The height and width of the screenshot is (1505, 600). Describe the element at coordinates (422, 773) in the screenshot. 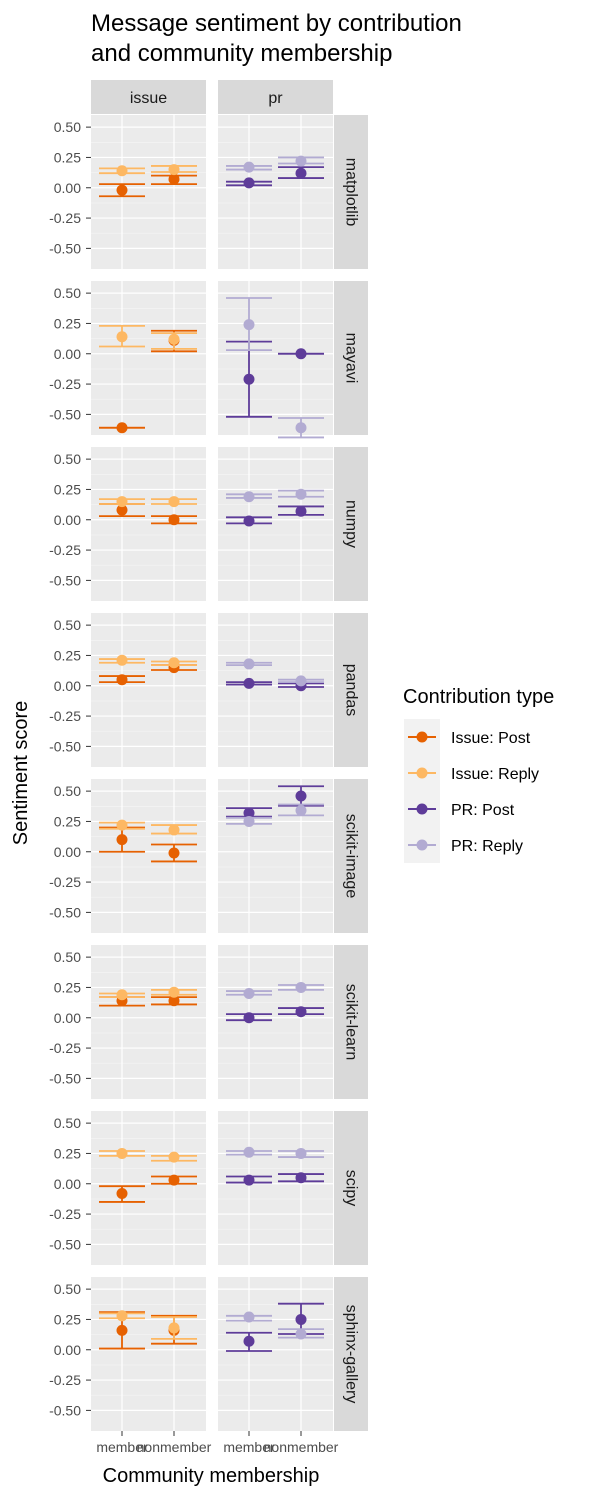

I see `legend-key-point` at that location.